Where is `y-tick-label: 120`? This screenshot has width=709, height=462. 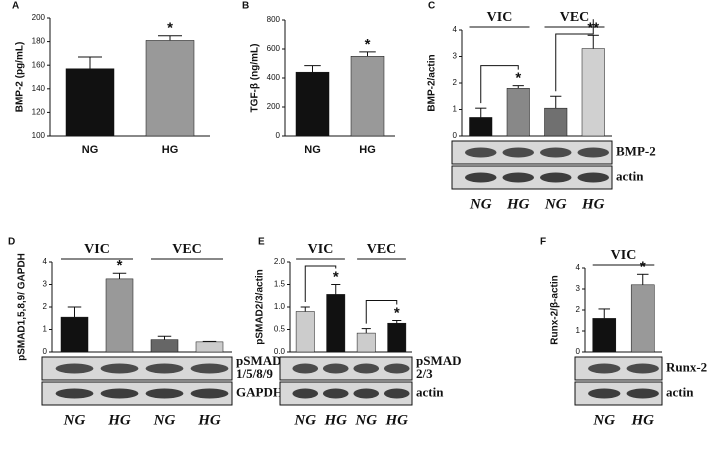 y-tick-label: 120 is located at coordinates (39, 112).